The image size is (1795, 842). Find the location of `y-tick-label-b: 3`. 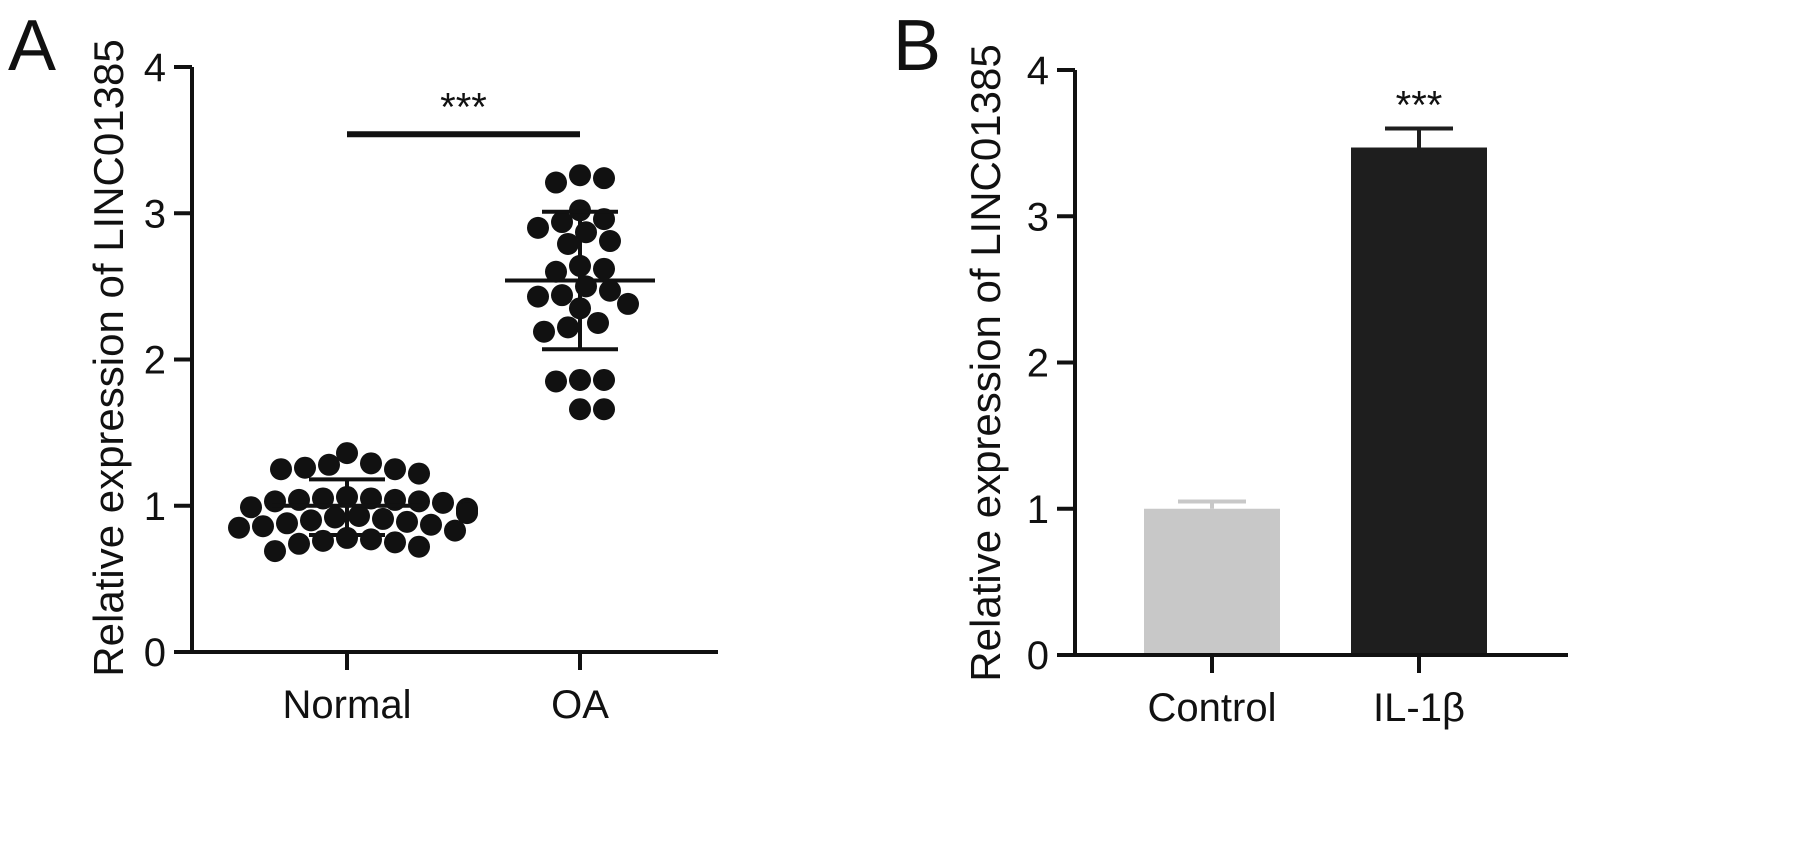

y-tick-label-b: 3 is located at coordinates (1038, 217).